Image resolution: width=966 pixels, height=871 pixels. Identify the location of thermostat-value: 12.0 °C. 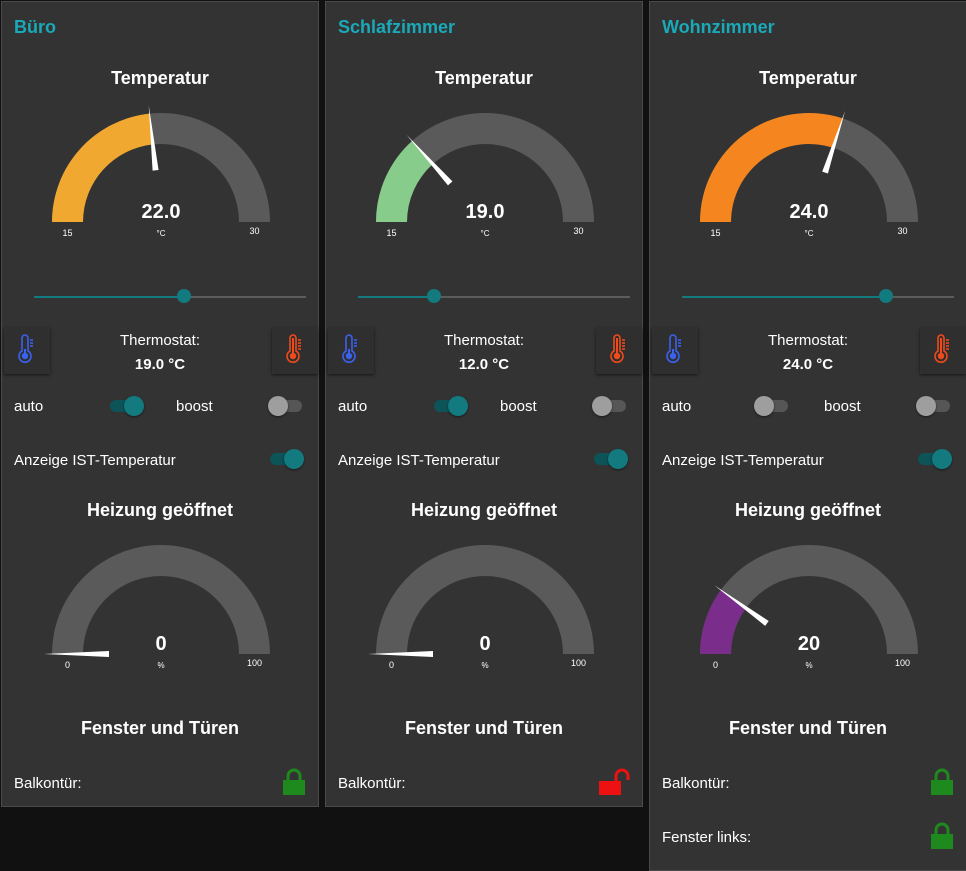
(484, 364).